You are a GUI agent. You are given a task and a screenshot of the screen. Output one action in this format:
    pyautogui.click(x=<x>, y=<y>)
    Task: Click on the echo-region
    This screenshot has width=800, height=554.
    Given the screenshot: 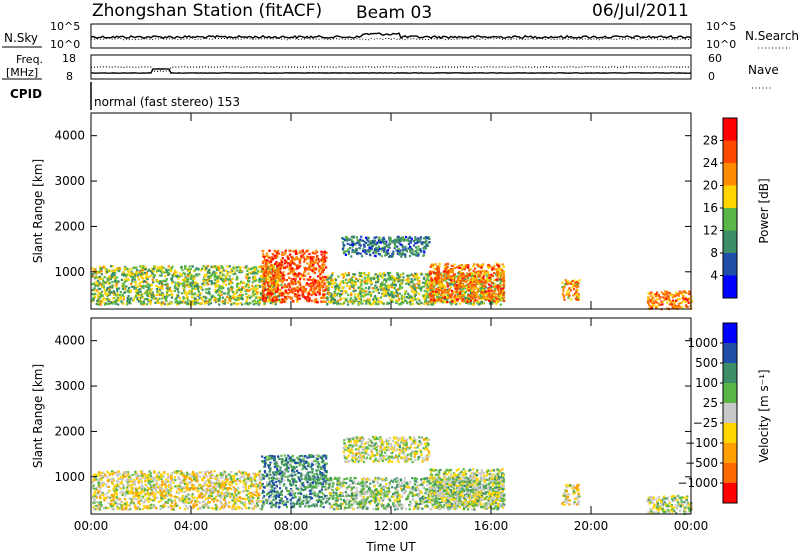 What is the action you would take?
    pyautogui.click(x=571, y=290)
    